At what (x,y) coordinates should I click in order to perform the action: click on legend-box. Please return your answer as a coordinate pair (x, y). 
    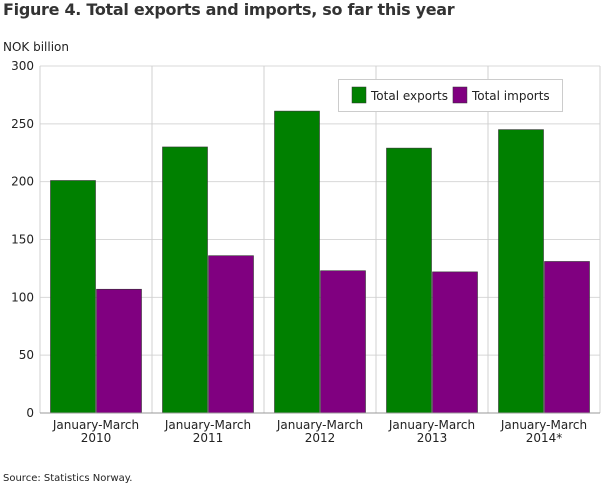
    Looking at the image, I should click on (450, 95).